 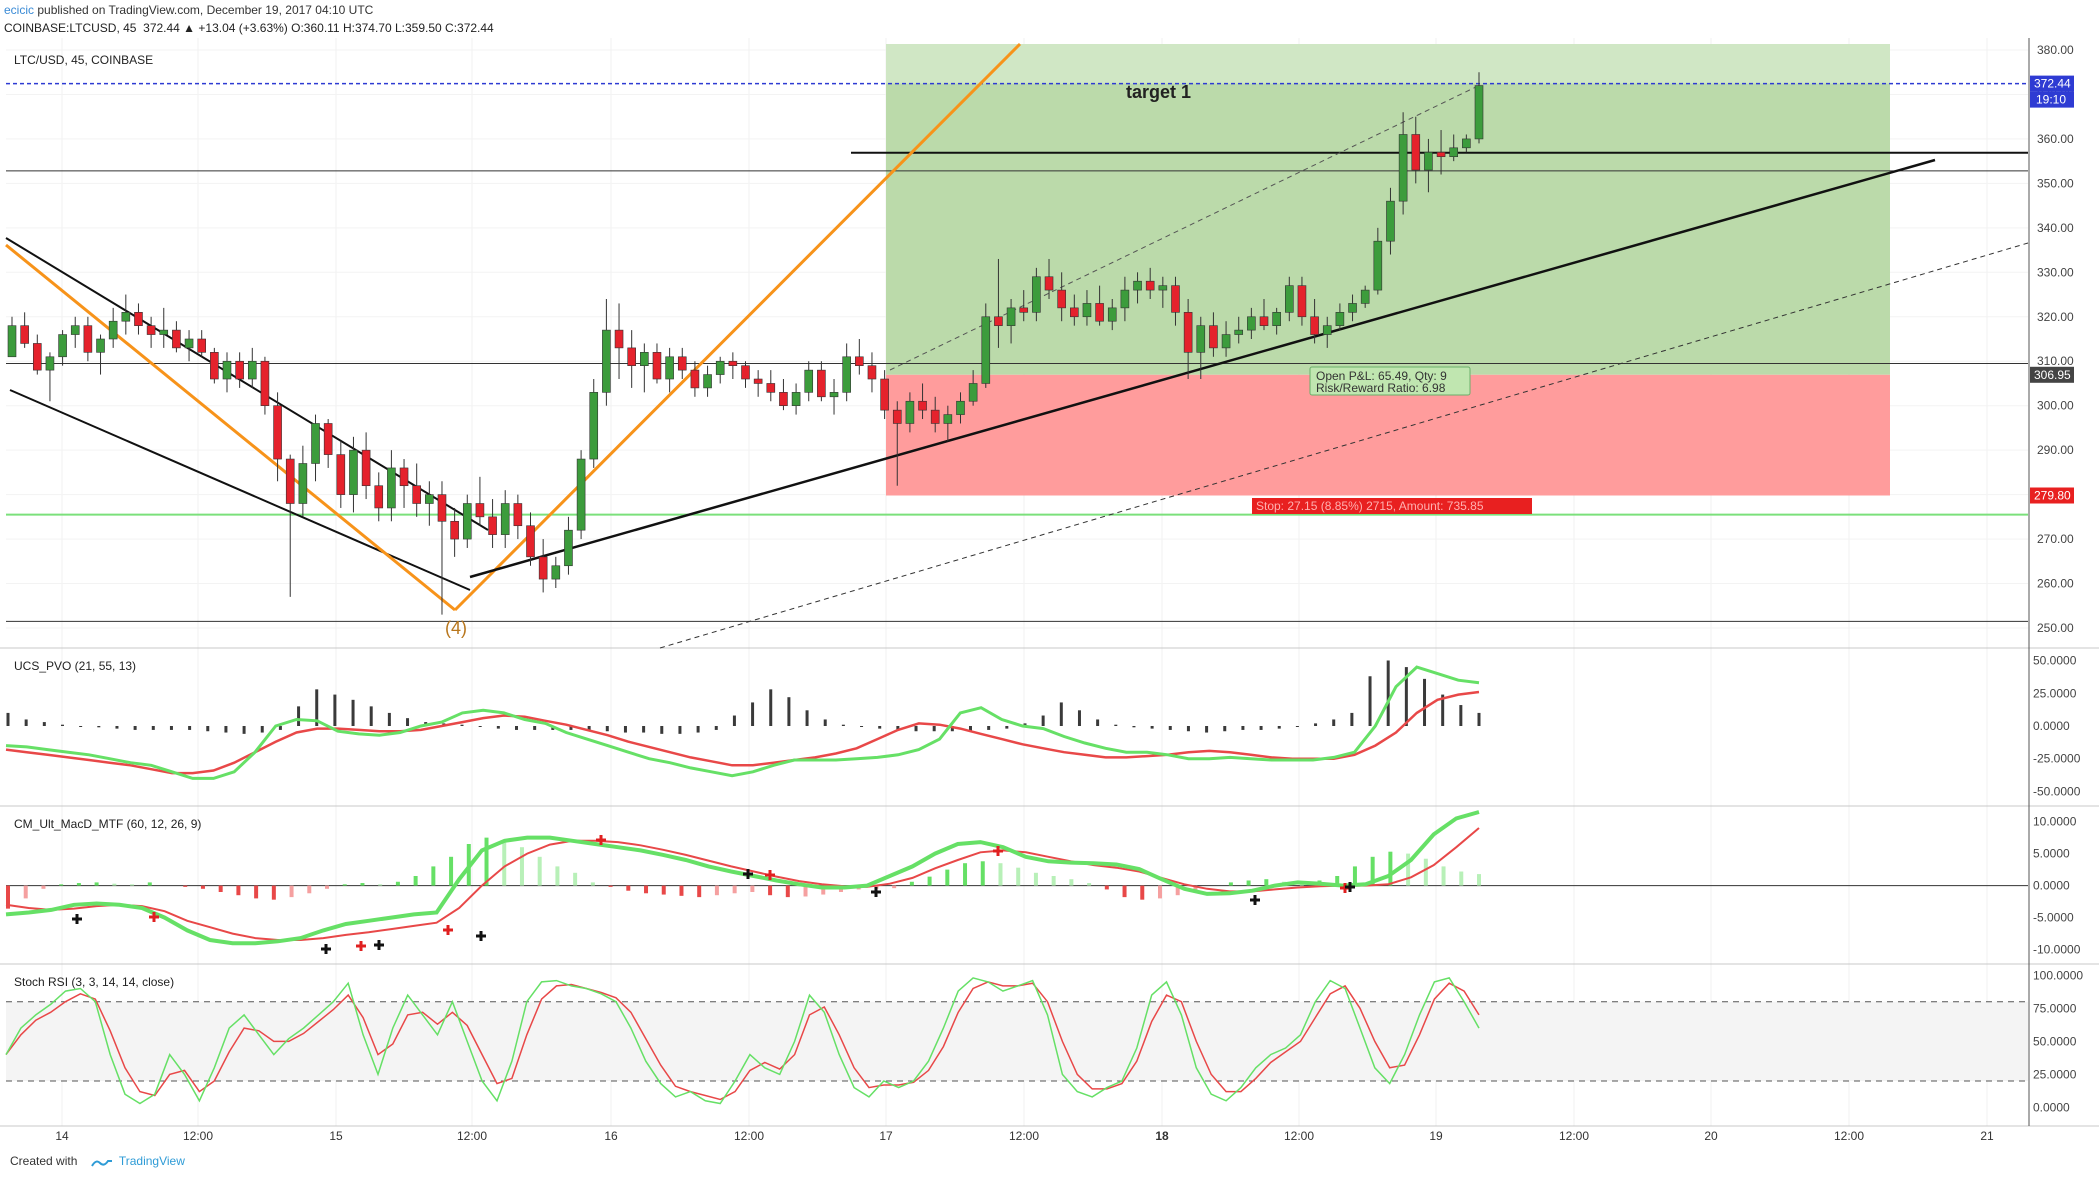 What do you see at coordinates (2057, 759) in the screenshot?
I see `pvo-tick-label: -25.0000` at bounding box center [2057, 759].